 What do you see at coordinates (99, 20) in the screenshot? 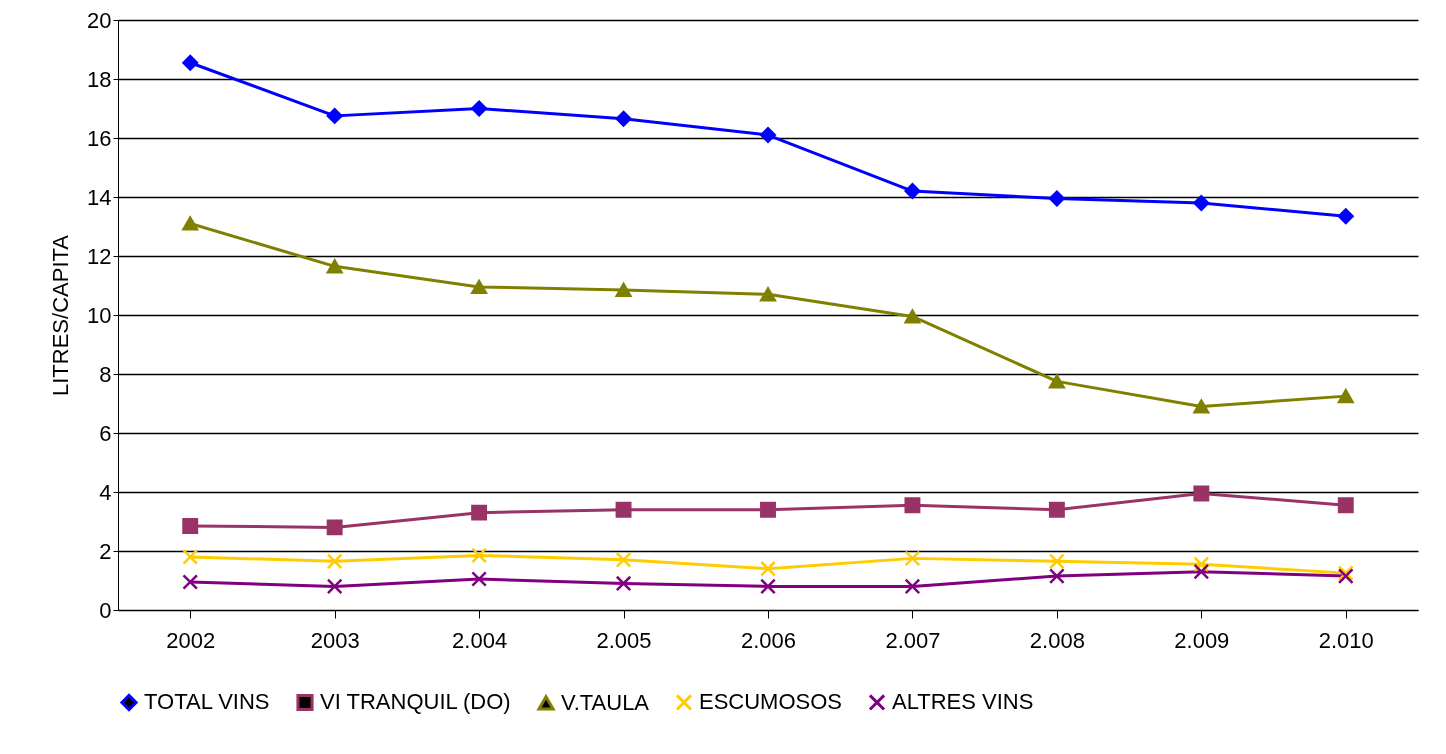
I see `y-tick-label: 20` at bounding box center [99, 20].